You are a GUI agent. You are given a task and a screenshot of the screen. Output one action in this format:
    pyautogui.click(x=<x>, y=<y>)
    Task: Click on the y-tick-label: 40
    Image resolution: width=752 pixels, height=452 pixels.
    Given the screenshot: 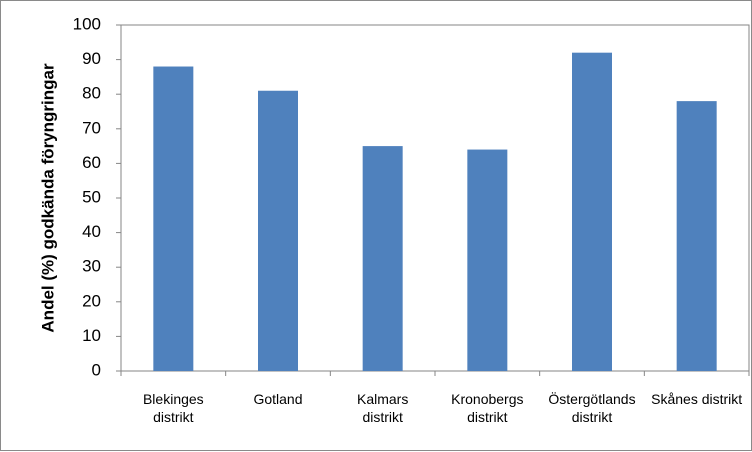 What is the action you would take?
    pyautogui.click(x=91, y=231)
    